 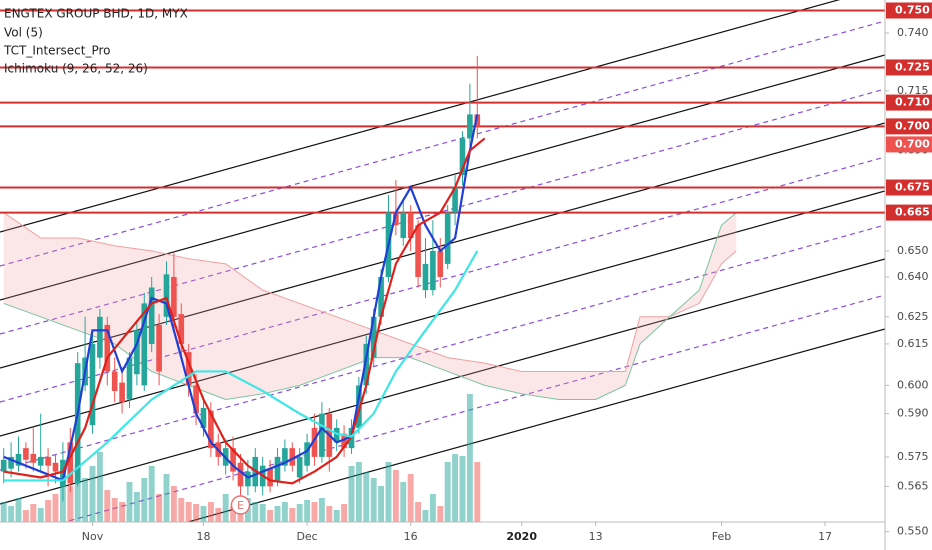 What do you see at coordinates (912, 125) in the screenshot?
I see `level-label: 0.700` at bounding box center [912, 125].